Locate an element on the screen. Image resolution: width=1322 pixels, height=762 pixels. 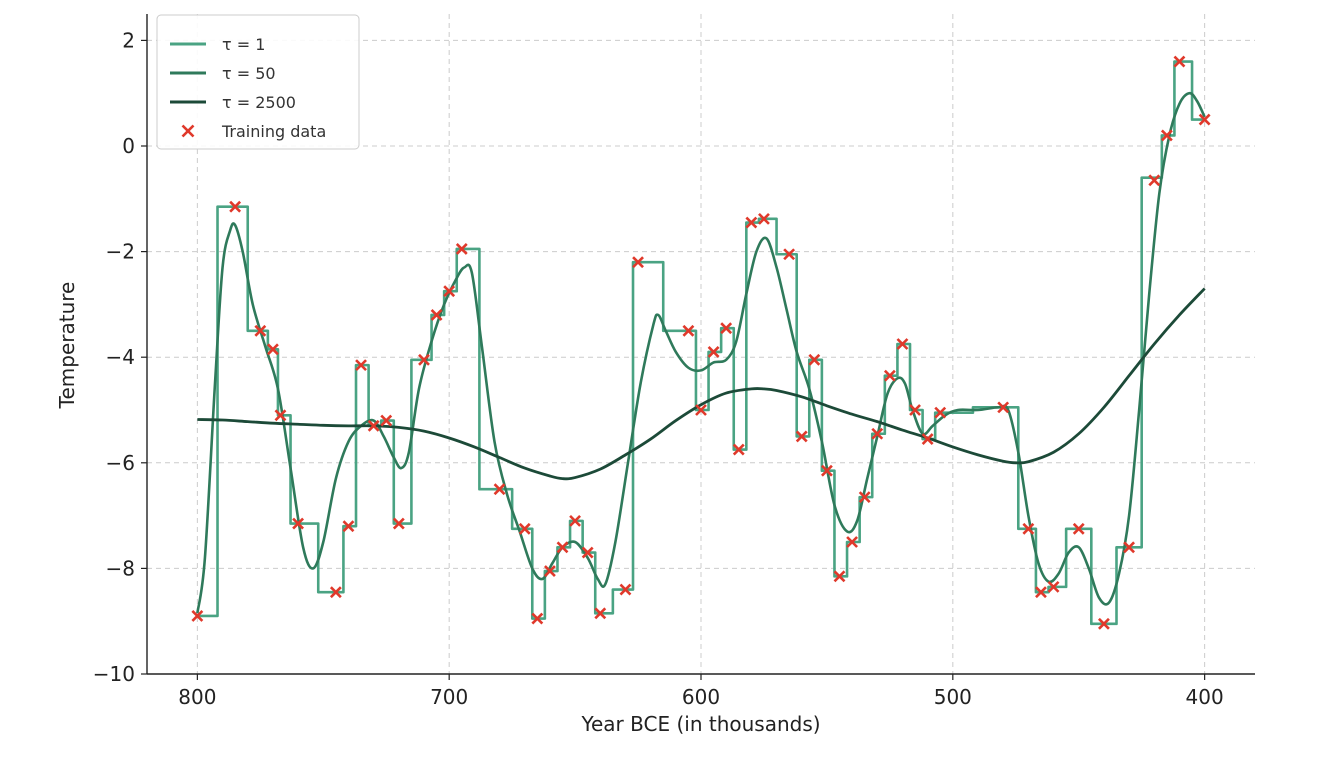
legend-label: τ = 50 is located at coordinates (249, 73).